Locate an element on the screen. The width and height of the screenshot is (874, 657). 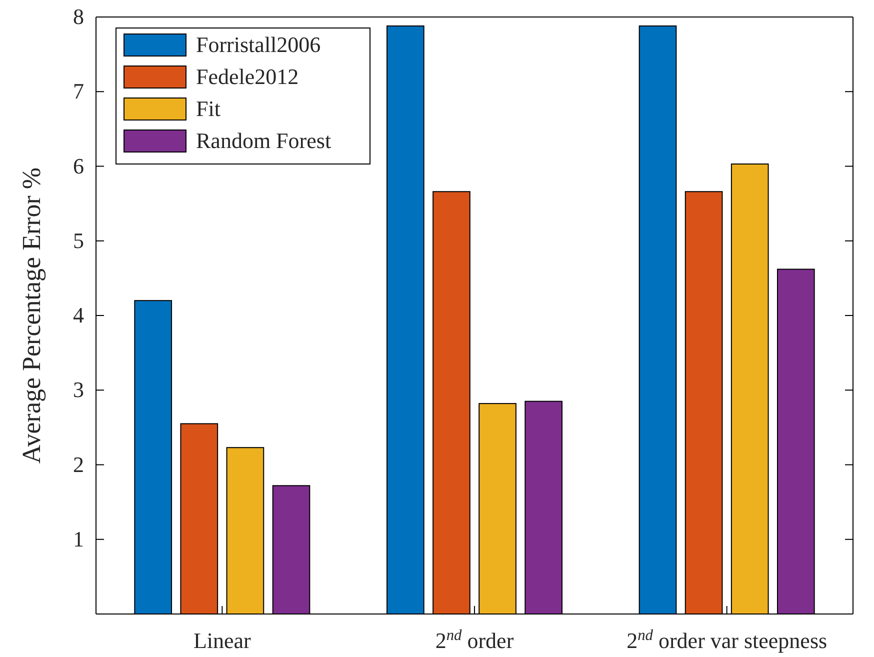
legend-label: Fedele2012 is located at coordinates (247, 76).